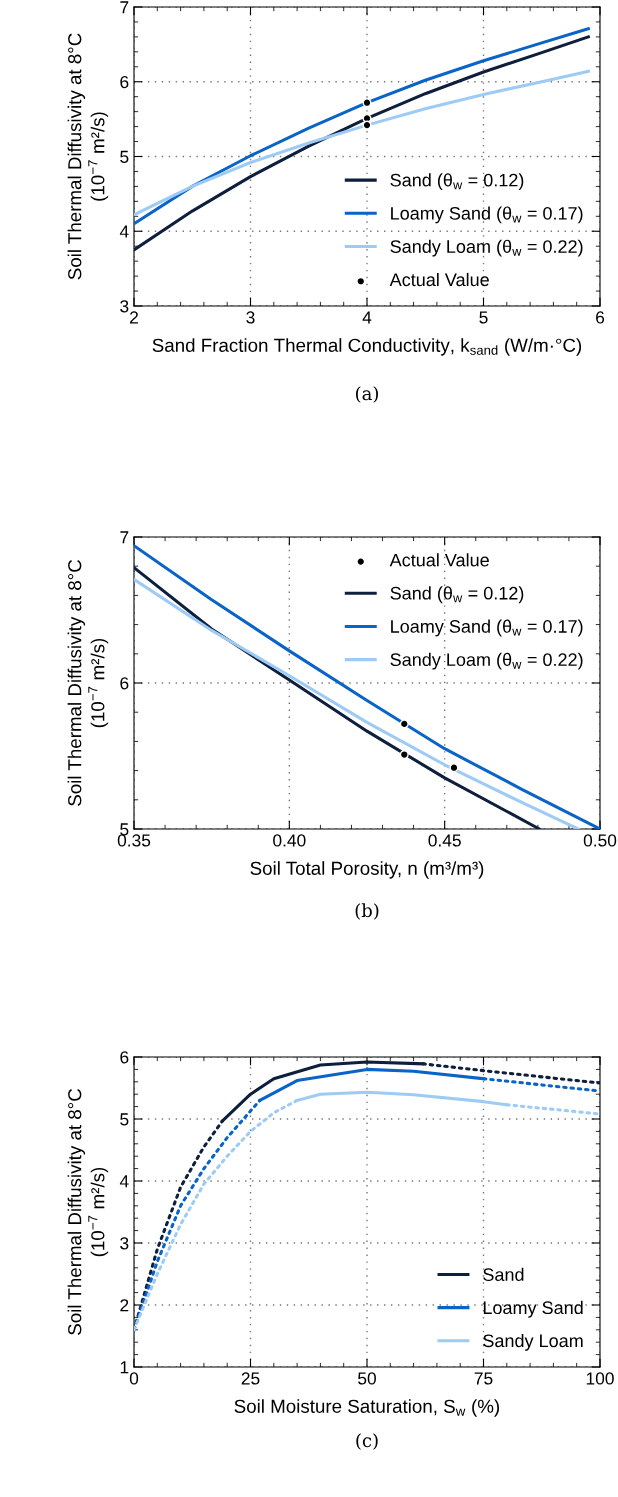 Image resolution: width=618 pixels, height=1497 pixels. I want to click on text: (b), so click(367, 911).